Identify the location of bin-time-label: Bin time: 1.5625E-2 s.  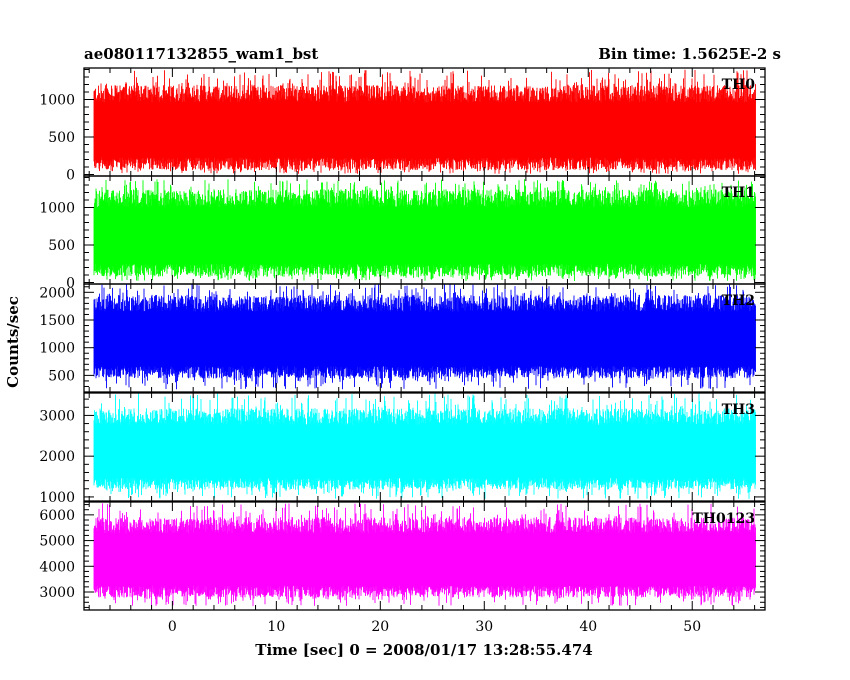
(689, 54).